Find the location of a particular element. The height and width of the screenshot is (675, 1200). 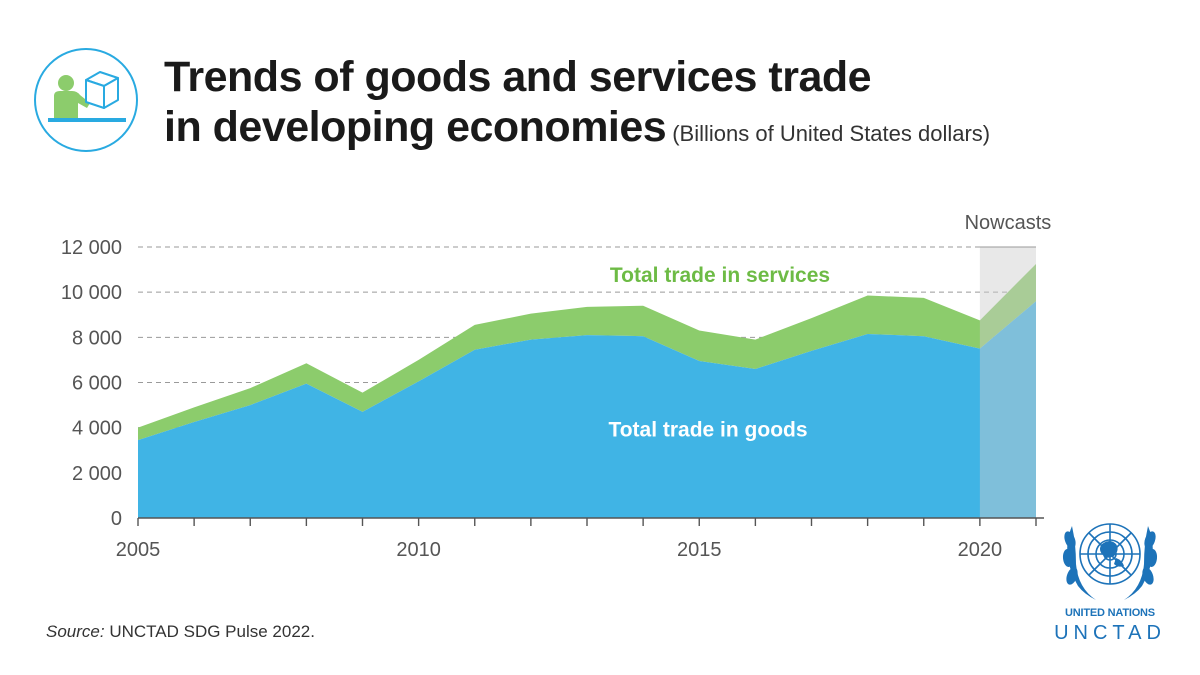

title-line-2: in developing economies is located at coordinates (415, 127).